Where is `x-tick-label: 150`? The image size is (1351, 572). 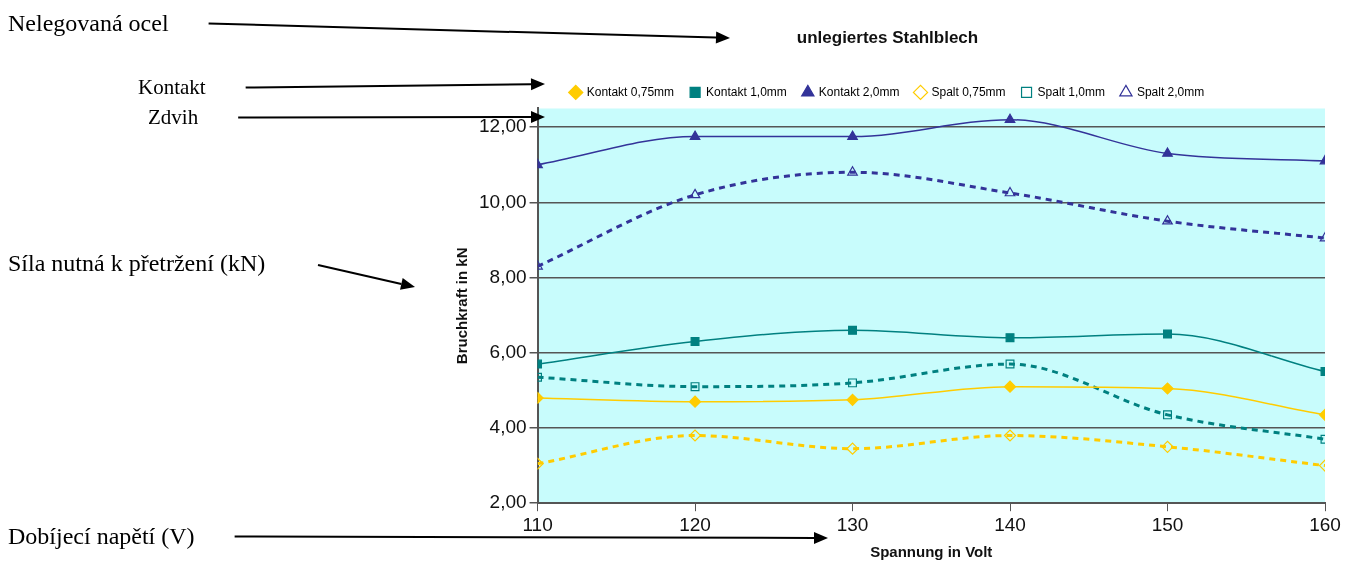 x-tick-label: 150 is located at coordinates (1167, 524).